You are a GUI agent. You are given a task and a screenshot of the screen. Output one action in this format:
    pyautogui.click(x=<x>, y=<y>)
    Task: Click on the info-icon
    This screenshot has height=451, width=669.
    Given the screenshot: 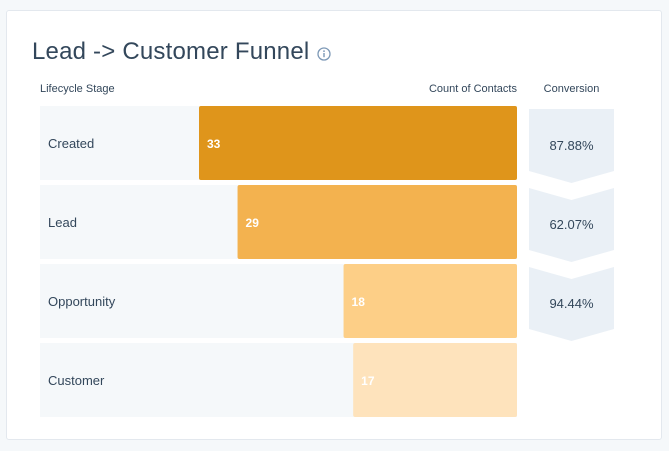 What is the action you would take?
    pyautogui.click(x=324, y=54)
    